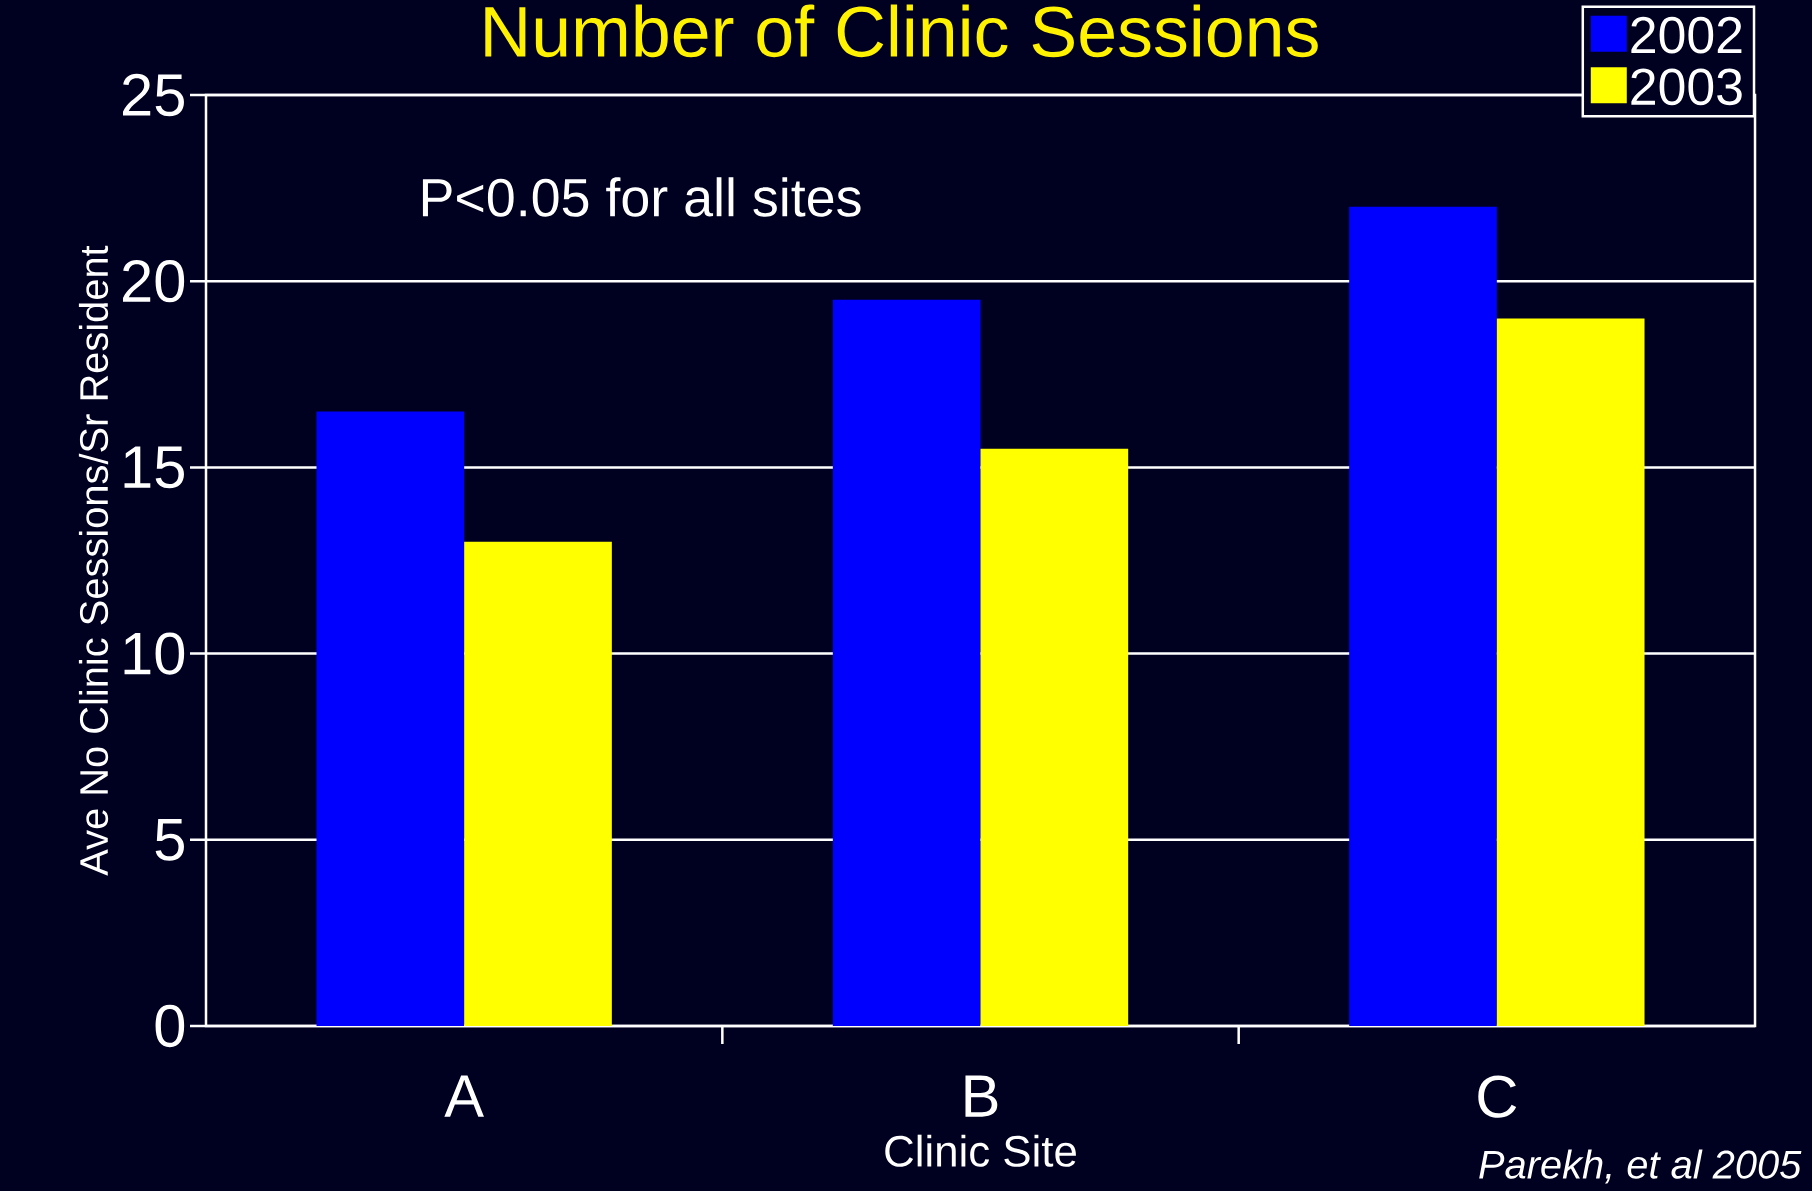 Image resolution: width=1812 pixels, height=1191 pixels. I want to click on x-tick-label: A, so click(464, 1096).